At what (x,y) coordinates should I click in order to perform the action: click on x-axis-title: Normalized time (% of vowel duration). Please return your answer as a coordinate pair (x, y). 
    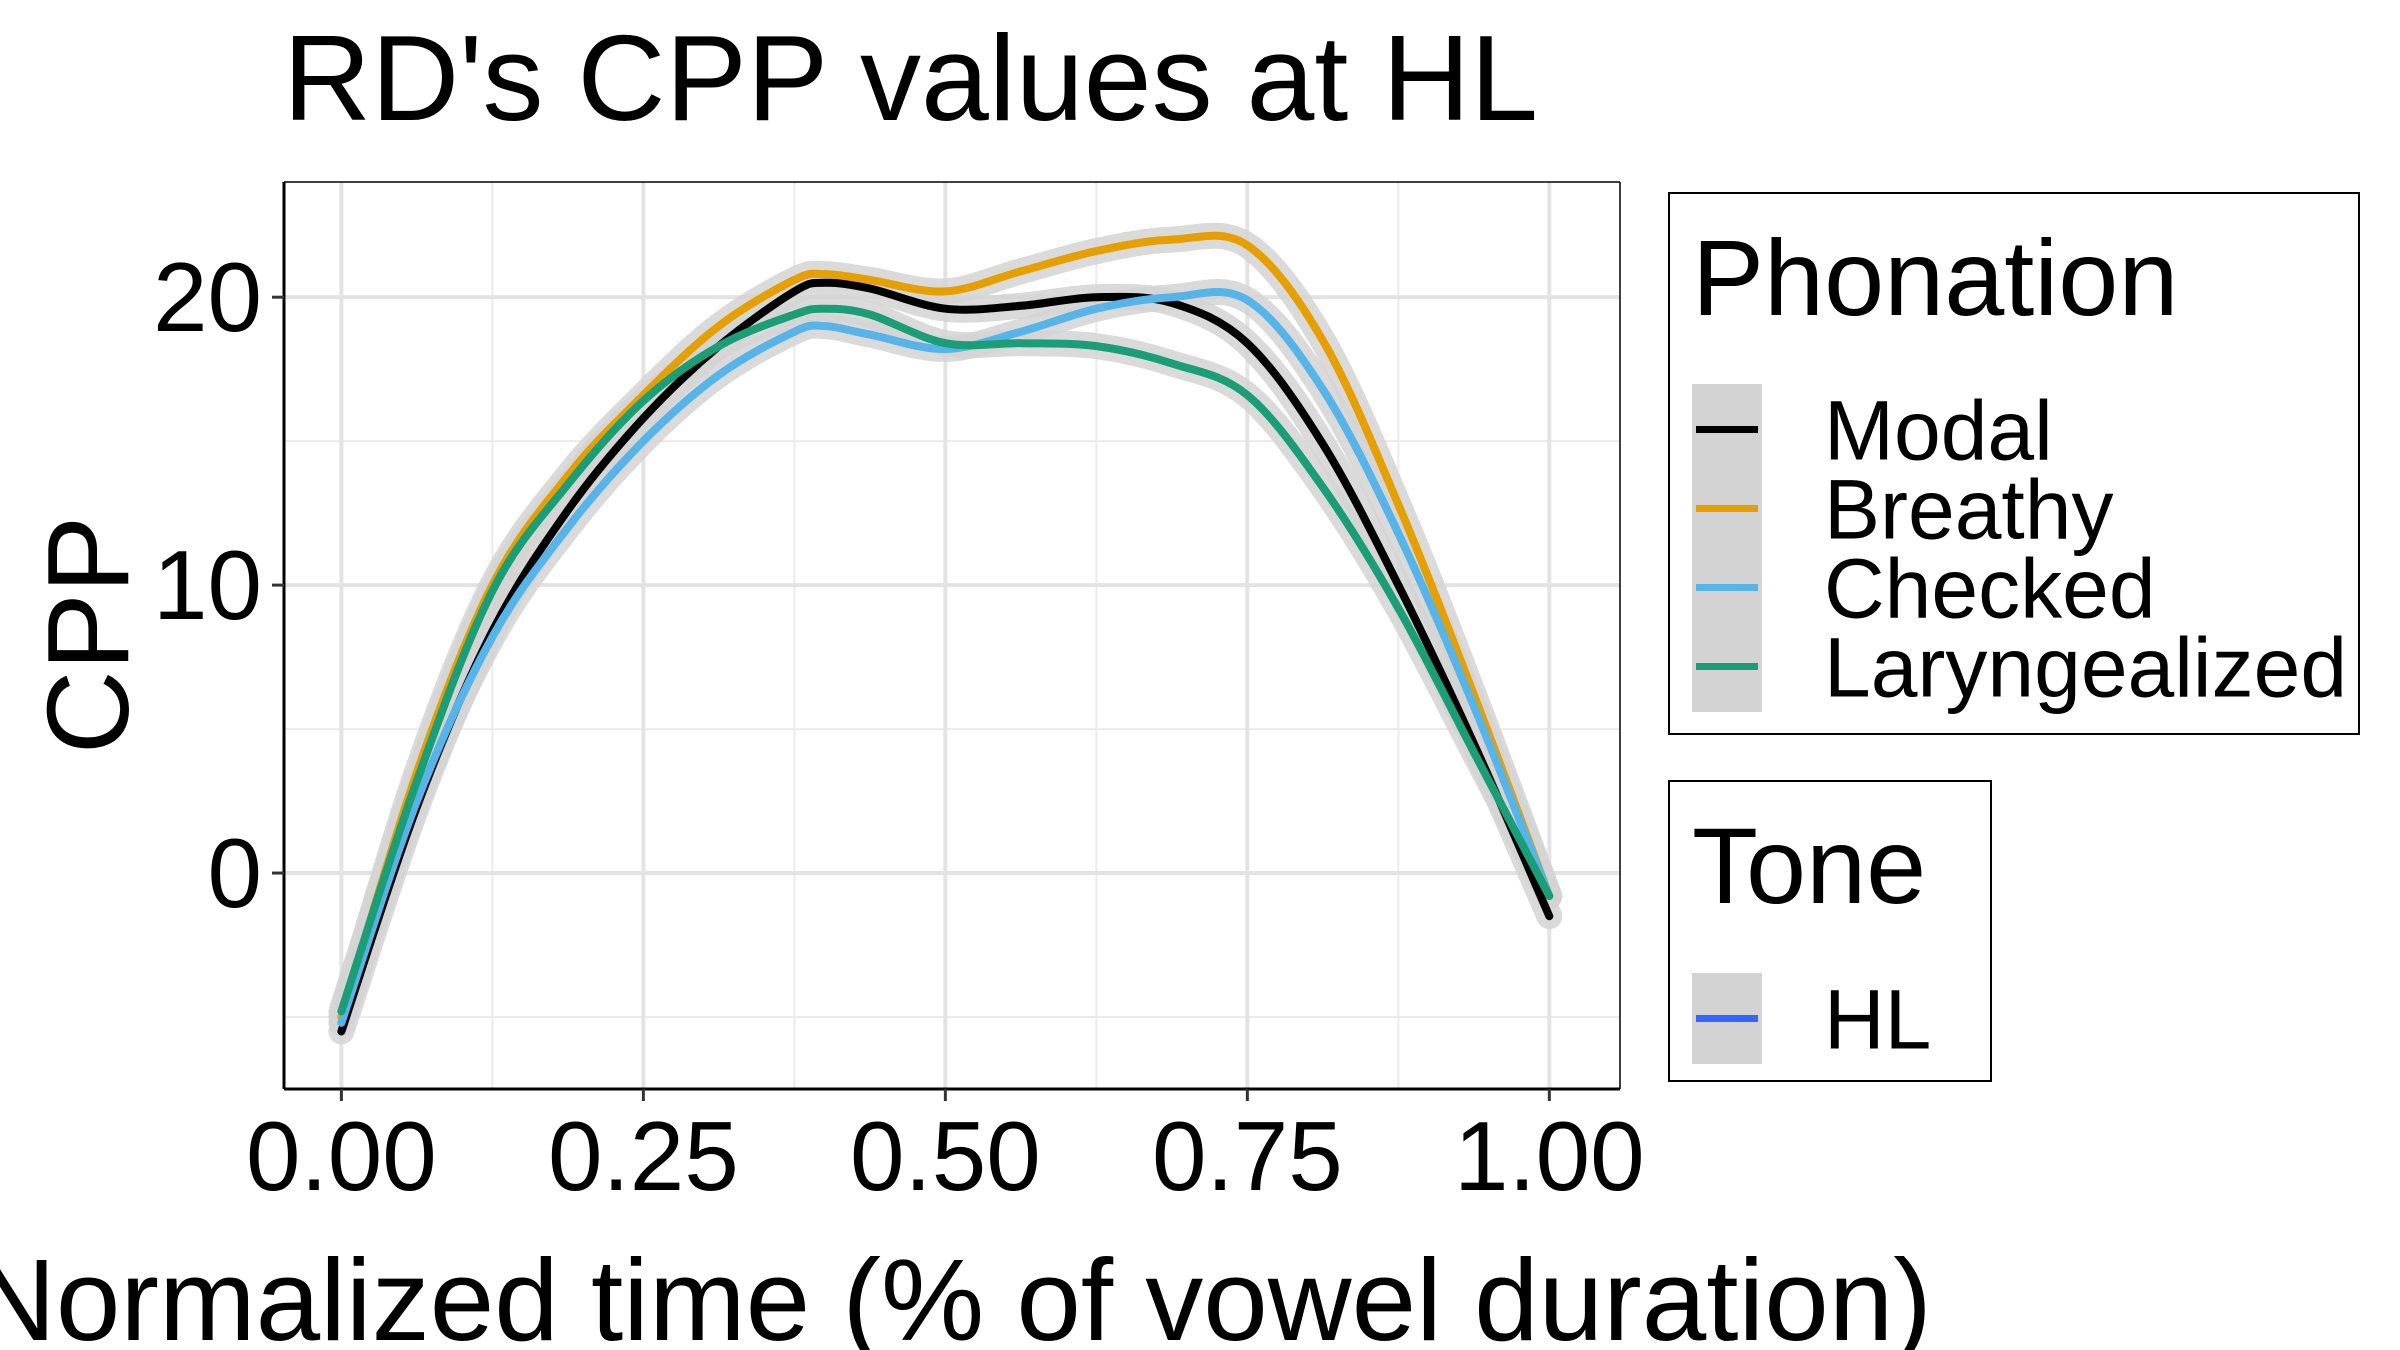
    Looking at the image, I should click on (966, 1292).